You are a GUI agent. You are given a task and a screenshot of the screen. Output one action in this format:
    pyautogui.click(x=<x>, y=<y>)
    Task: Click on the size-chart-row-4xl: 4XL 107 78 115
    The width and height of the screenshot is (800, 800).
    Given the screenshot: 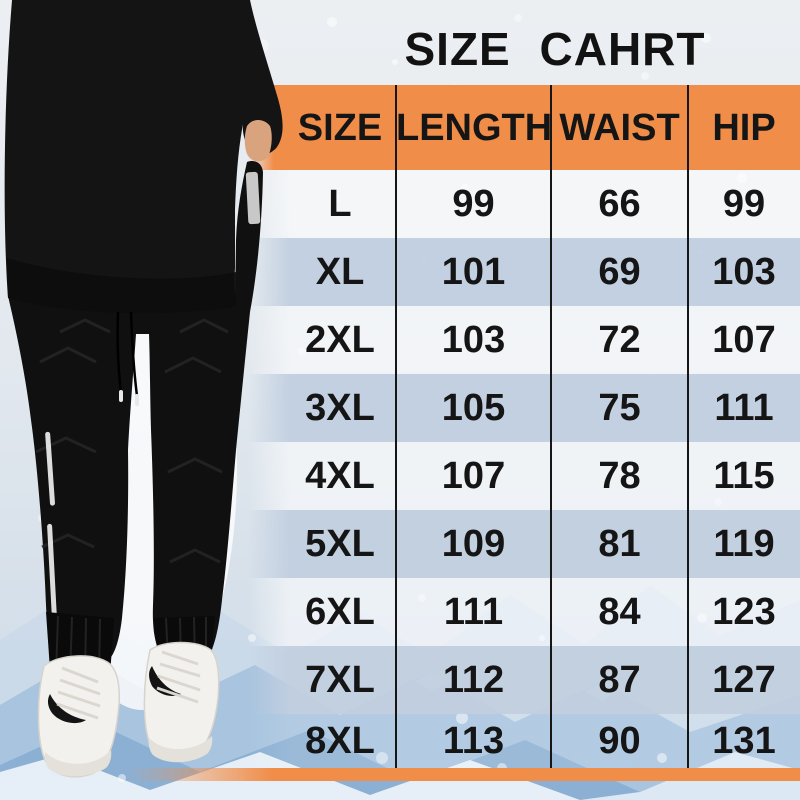 What is the action you would take?
    pyautogui.click(x=524, y=476)
    